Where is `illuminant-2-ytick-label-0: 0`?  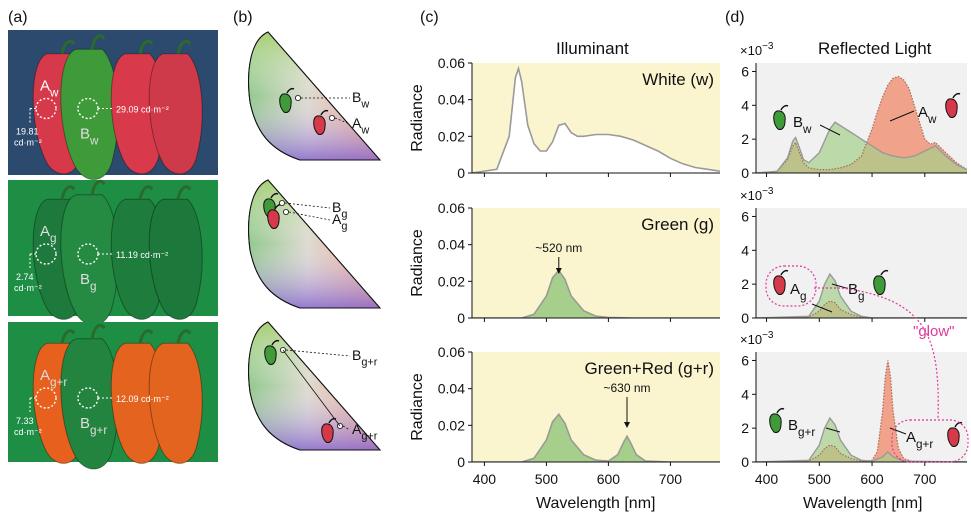
illuminant-2-ytick-label-0: 0 is located at coordinates (461, 462).